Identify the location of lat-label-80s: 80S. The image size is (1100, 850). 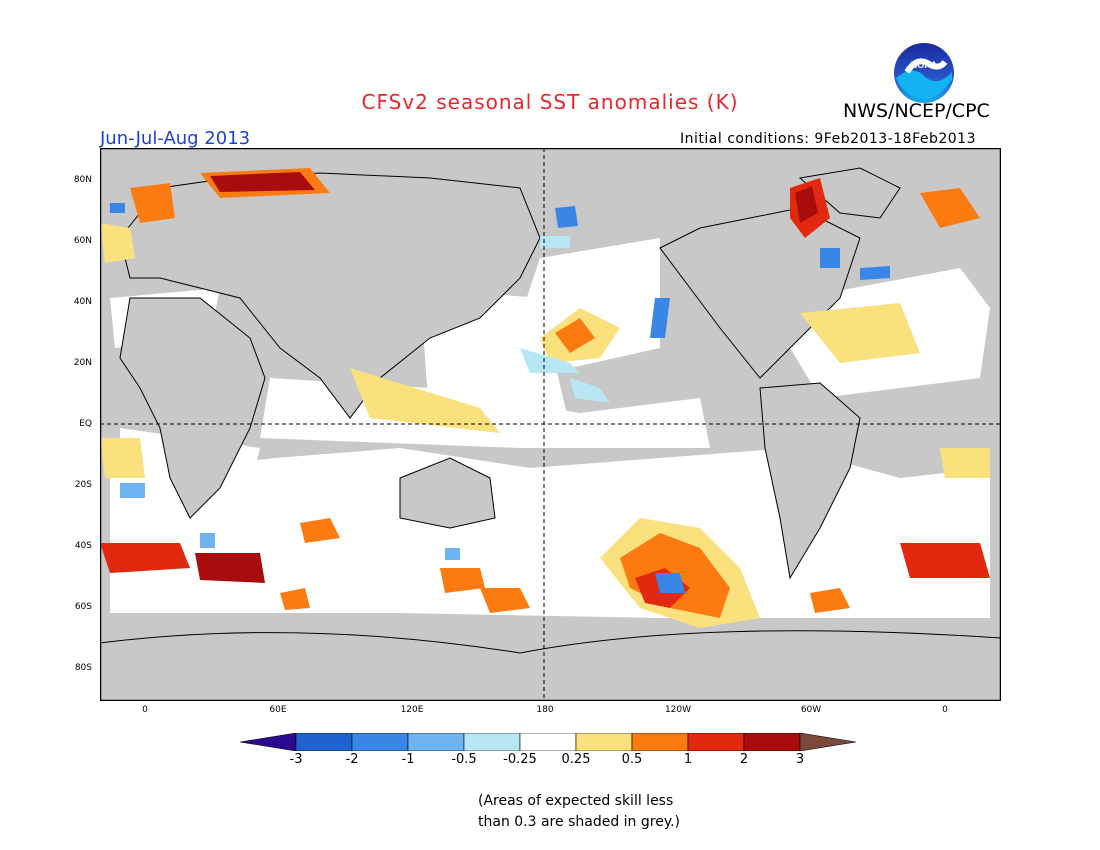
(83, 668).